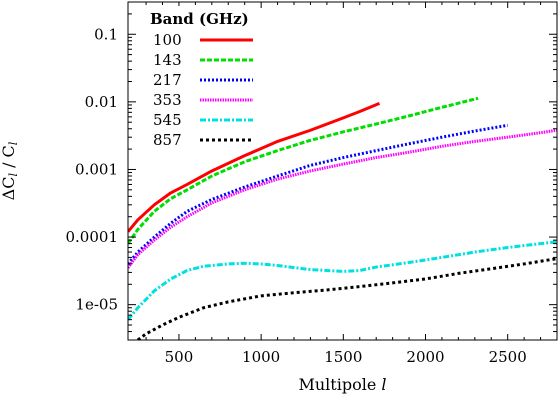 The height and width of the screenshot is (400, 559). Describe the element at coordinates (167, 40) in the screenshot. I see `legend-label-100: 100` at that location.